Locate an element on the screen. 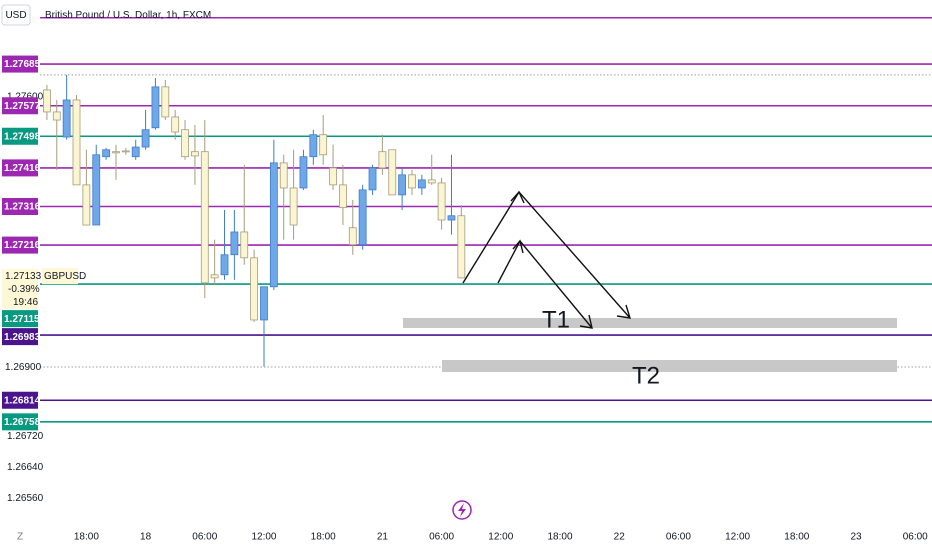  event-icon is located at coordinates (462, 510).